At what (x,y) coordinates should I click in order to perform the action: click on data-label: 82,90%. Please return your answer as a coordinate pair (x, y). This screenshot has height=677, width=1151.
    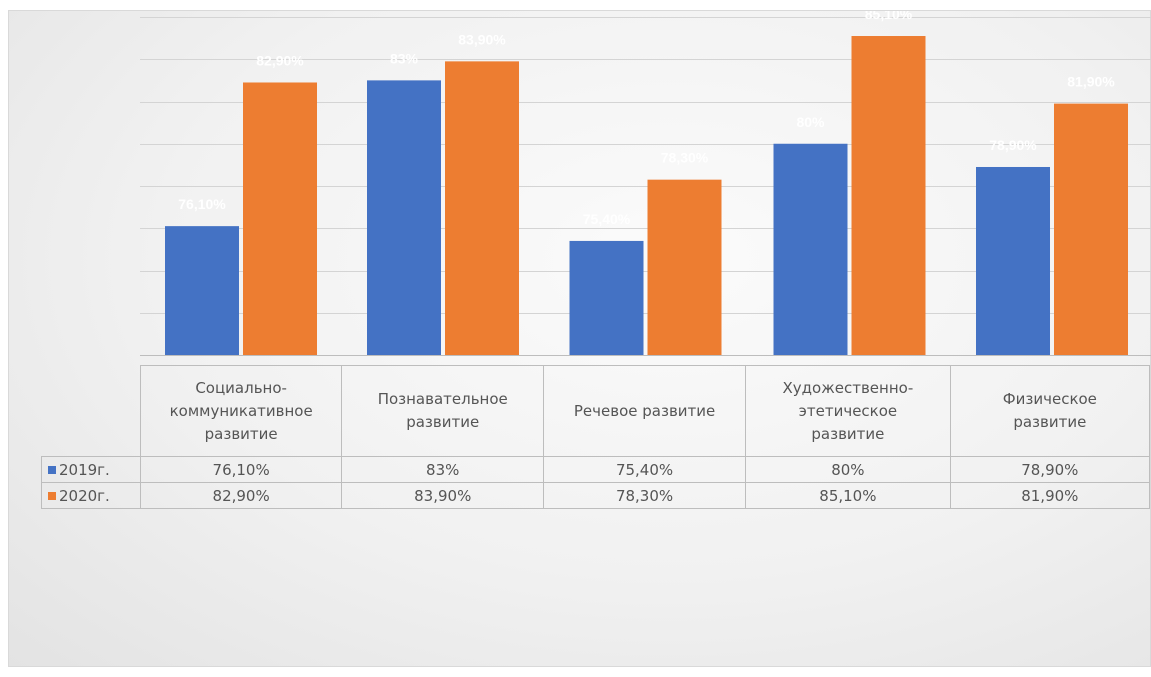
    Looking at the image, I should click on (280, 60).